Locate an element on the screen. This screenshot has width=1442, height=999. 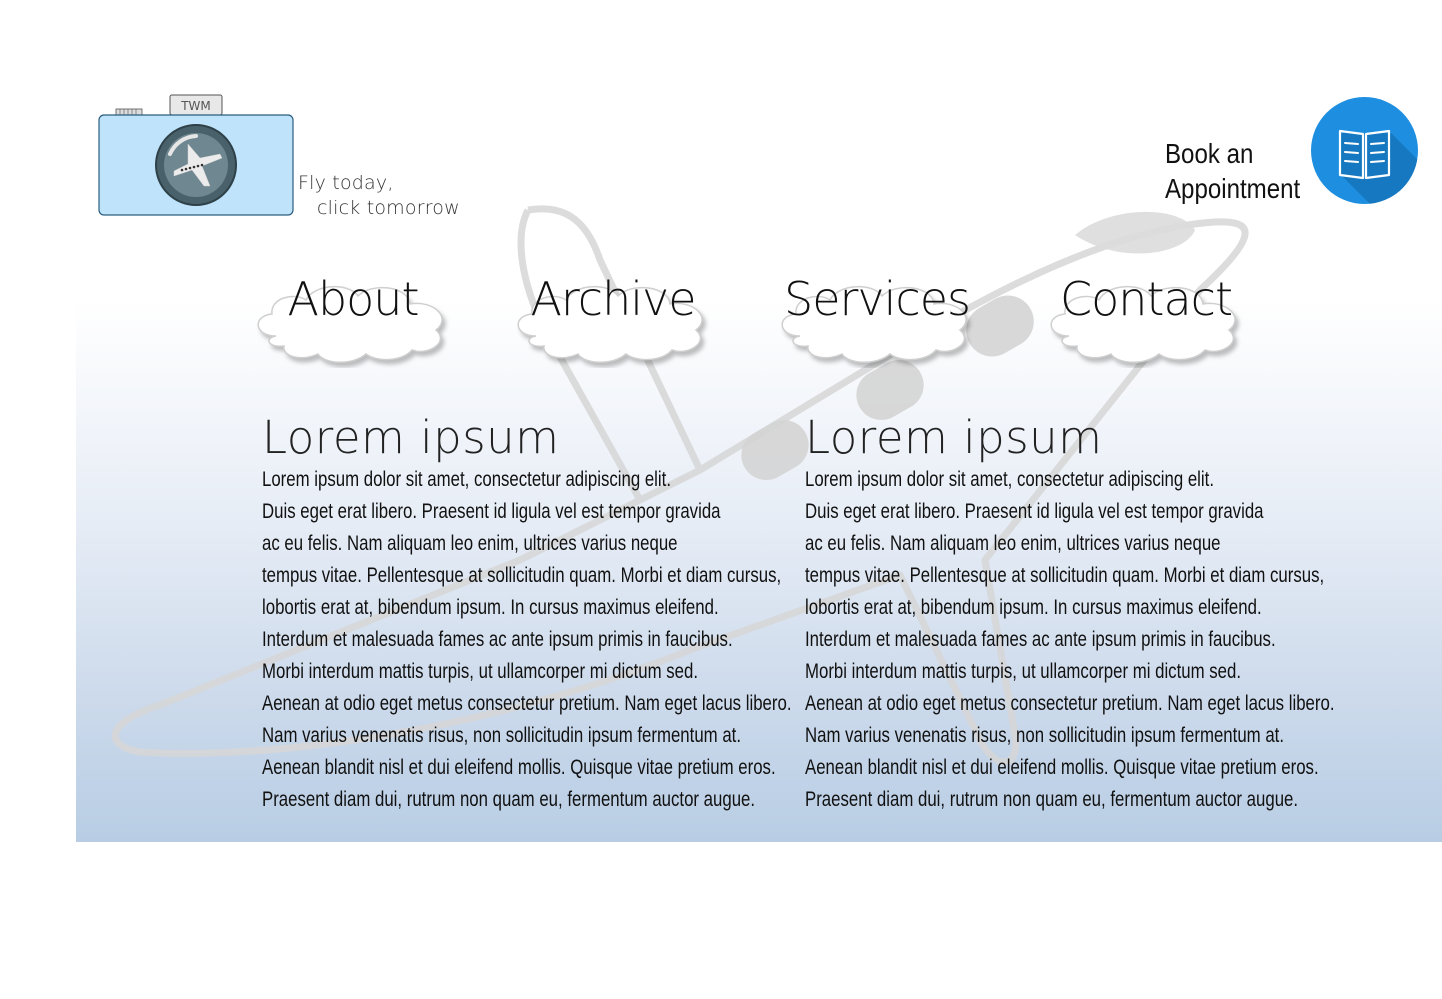
book-icon is located at coordinates (1364, 150).